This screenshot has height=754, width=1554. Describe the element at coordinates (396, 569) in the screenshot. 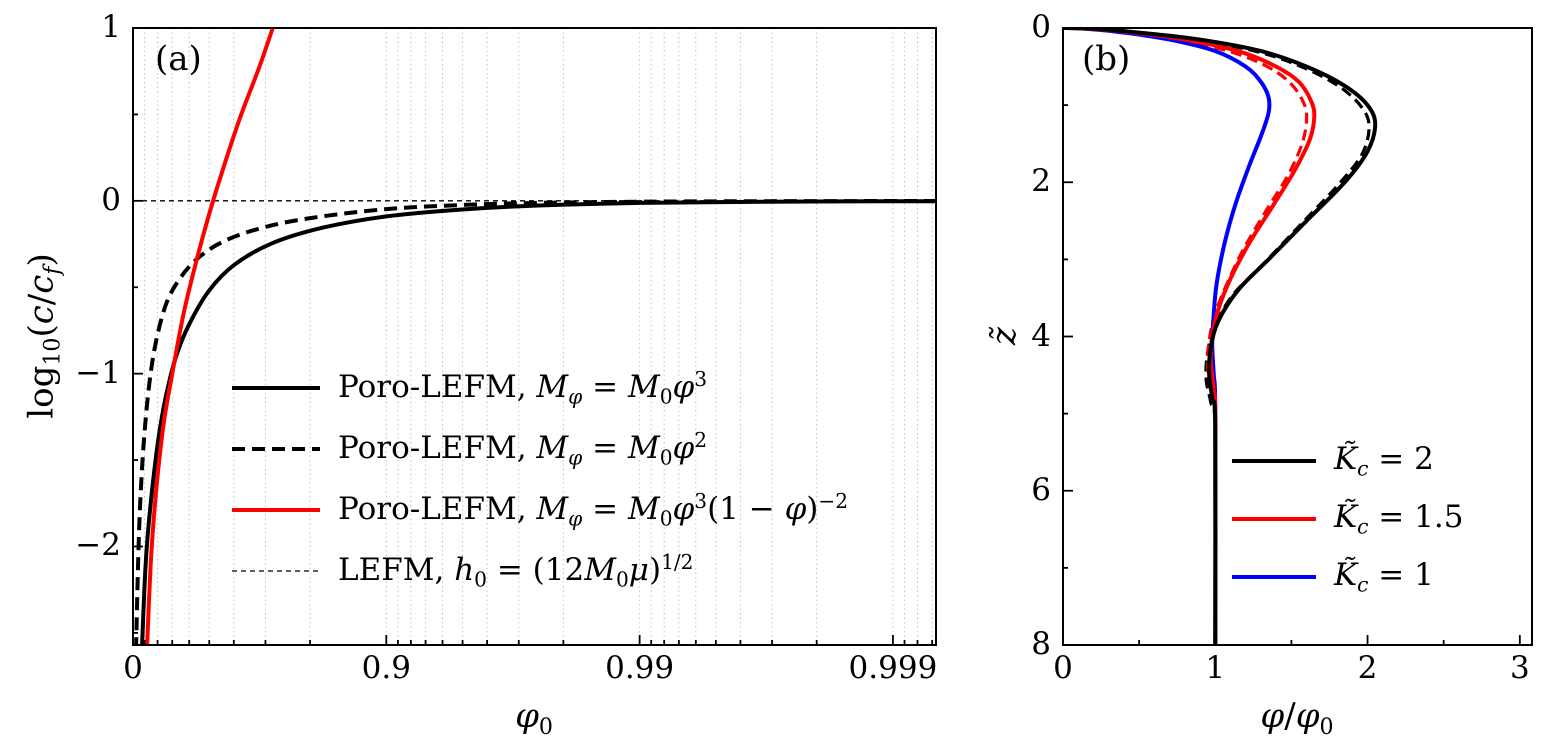

I see `label-segment: LEFM,` at that location.